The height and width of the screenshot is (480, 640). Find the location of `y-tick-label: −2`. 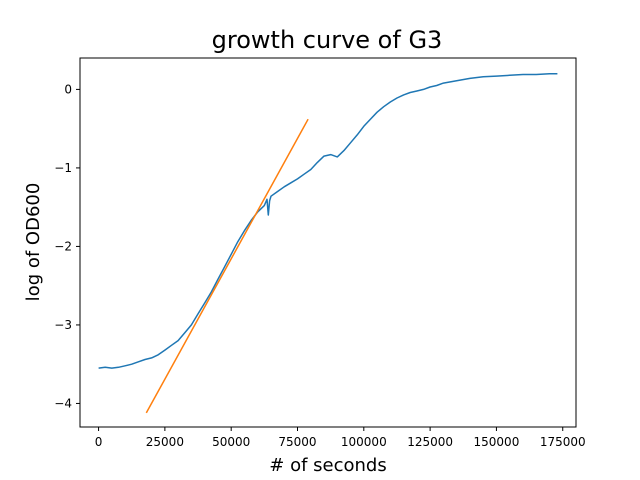

y-tick-label: −2 is located at coordinates (63, 246).